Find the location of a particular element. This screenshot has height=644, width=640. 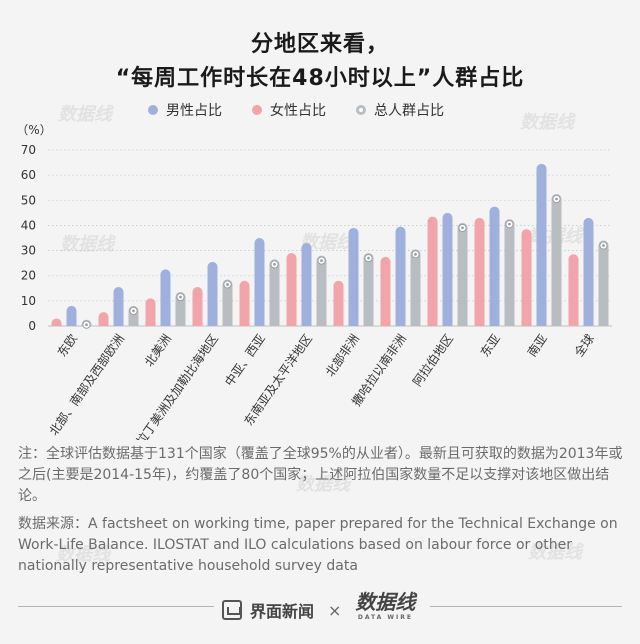

footer-times: × is located at coordinates (335, 610).